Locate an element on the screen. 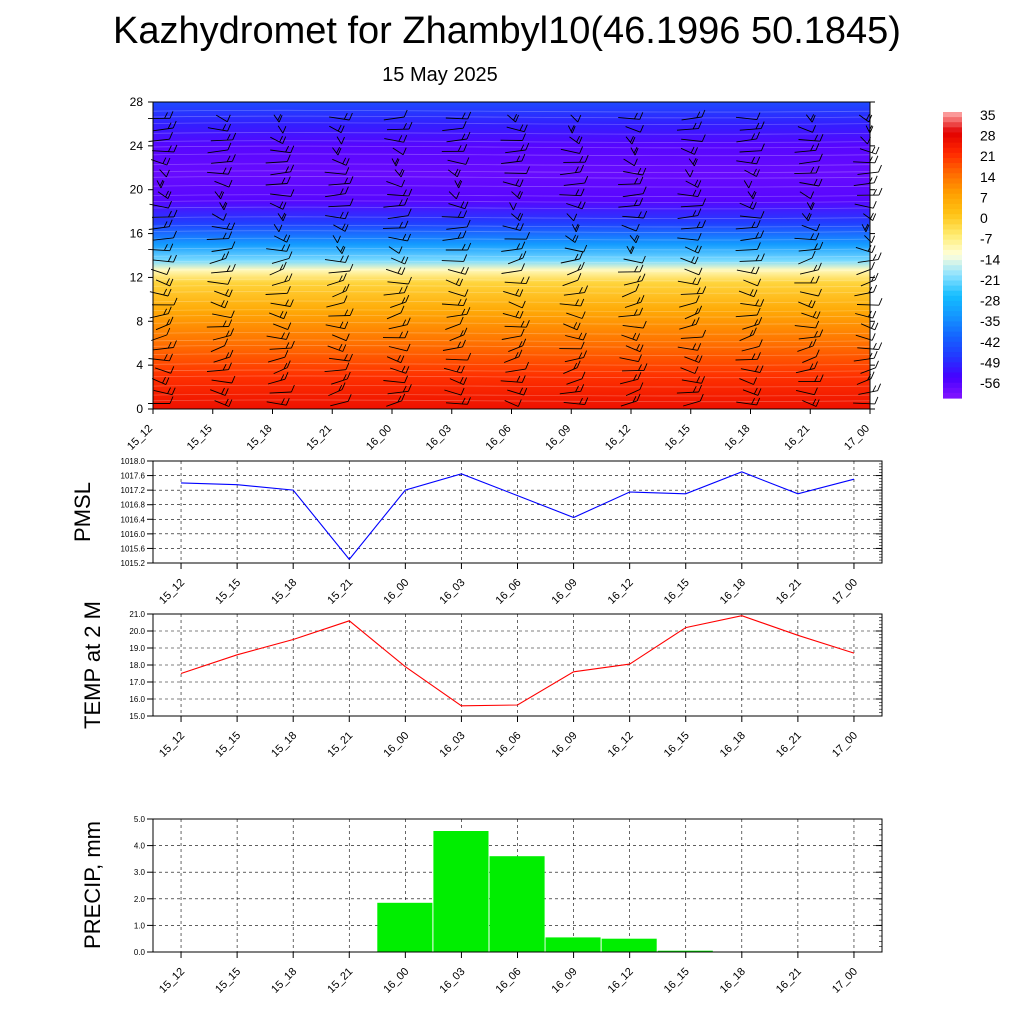 The image size is (1024, 1024). colorbar-label: -14 is located at coordinates (990, 259).